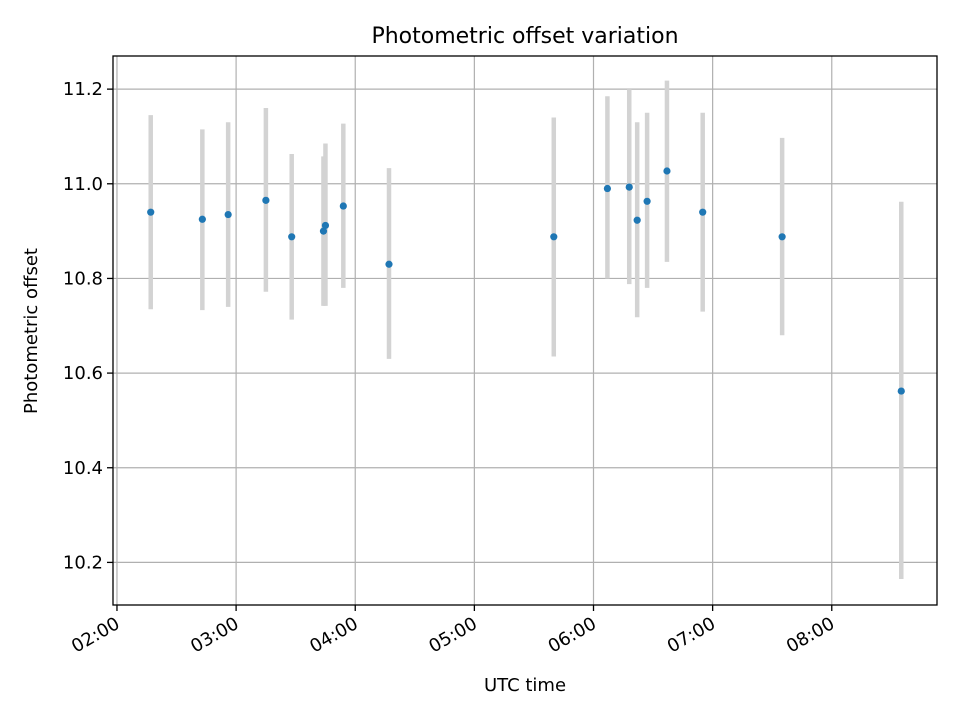 Image resolution: width=960 pixels, height=720 pixels. What do you see at coordinates (810, 635) in the screenshot?
I see `x-tick-label: 08:00` at bounding box center [810, 635].